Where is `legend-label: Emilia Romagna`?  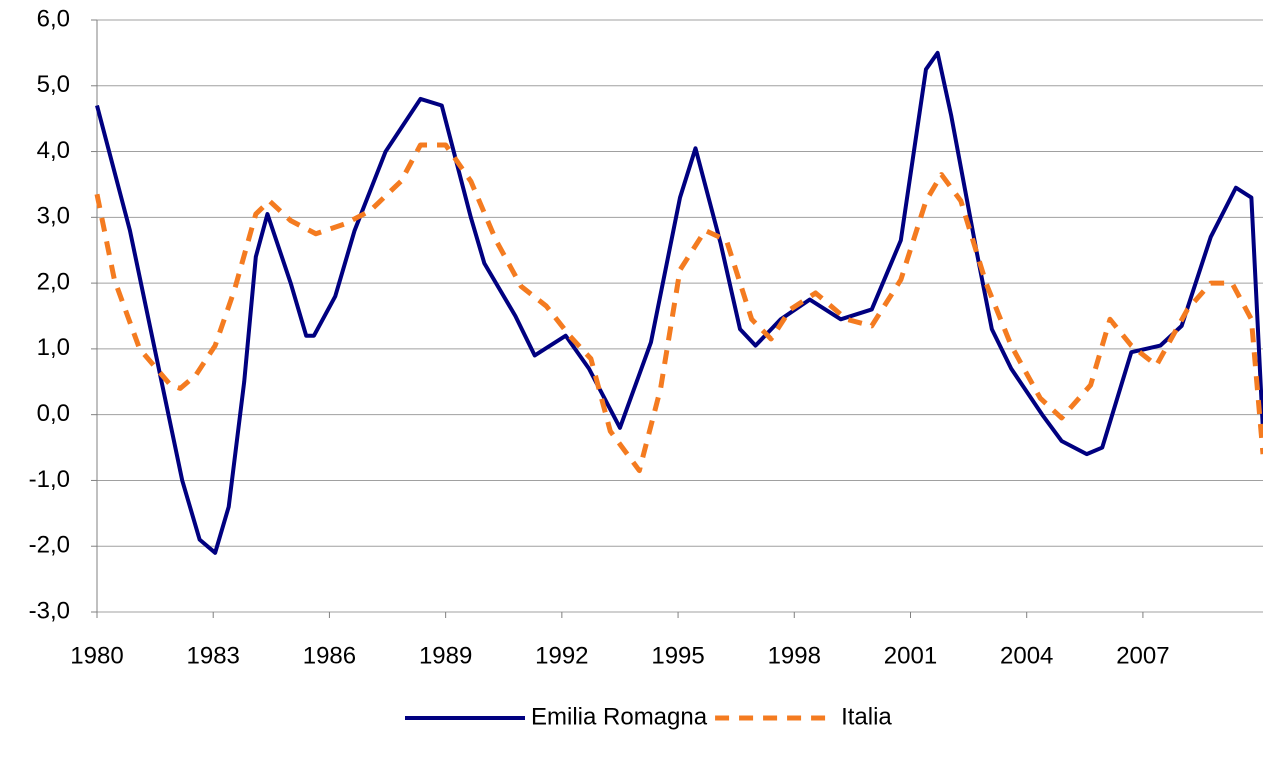
legend-label: Emilia Romagna is located at coordinates (619, 716).